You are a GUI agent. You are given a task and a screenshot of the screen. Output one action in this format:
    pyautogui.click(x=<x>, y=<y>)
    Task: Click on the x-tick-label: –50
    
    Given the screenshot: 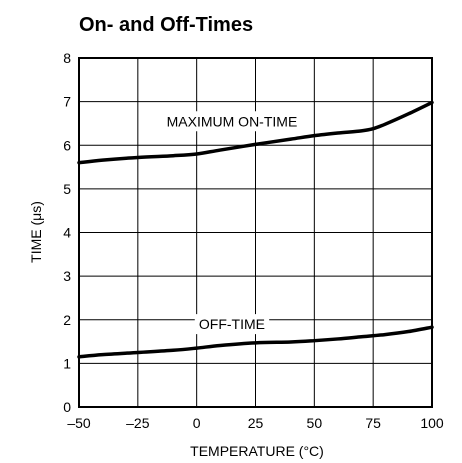 What is the action you would take?
    pyautogui.click(x=79, y=423)
    